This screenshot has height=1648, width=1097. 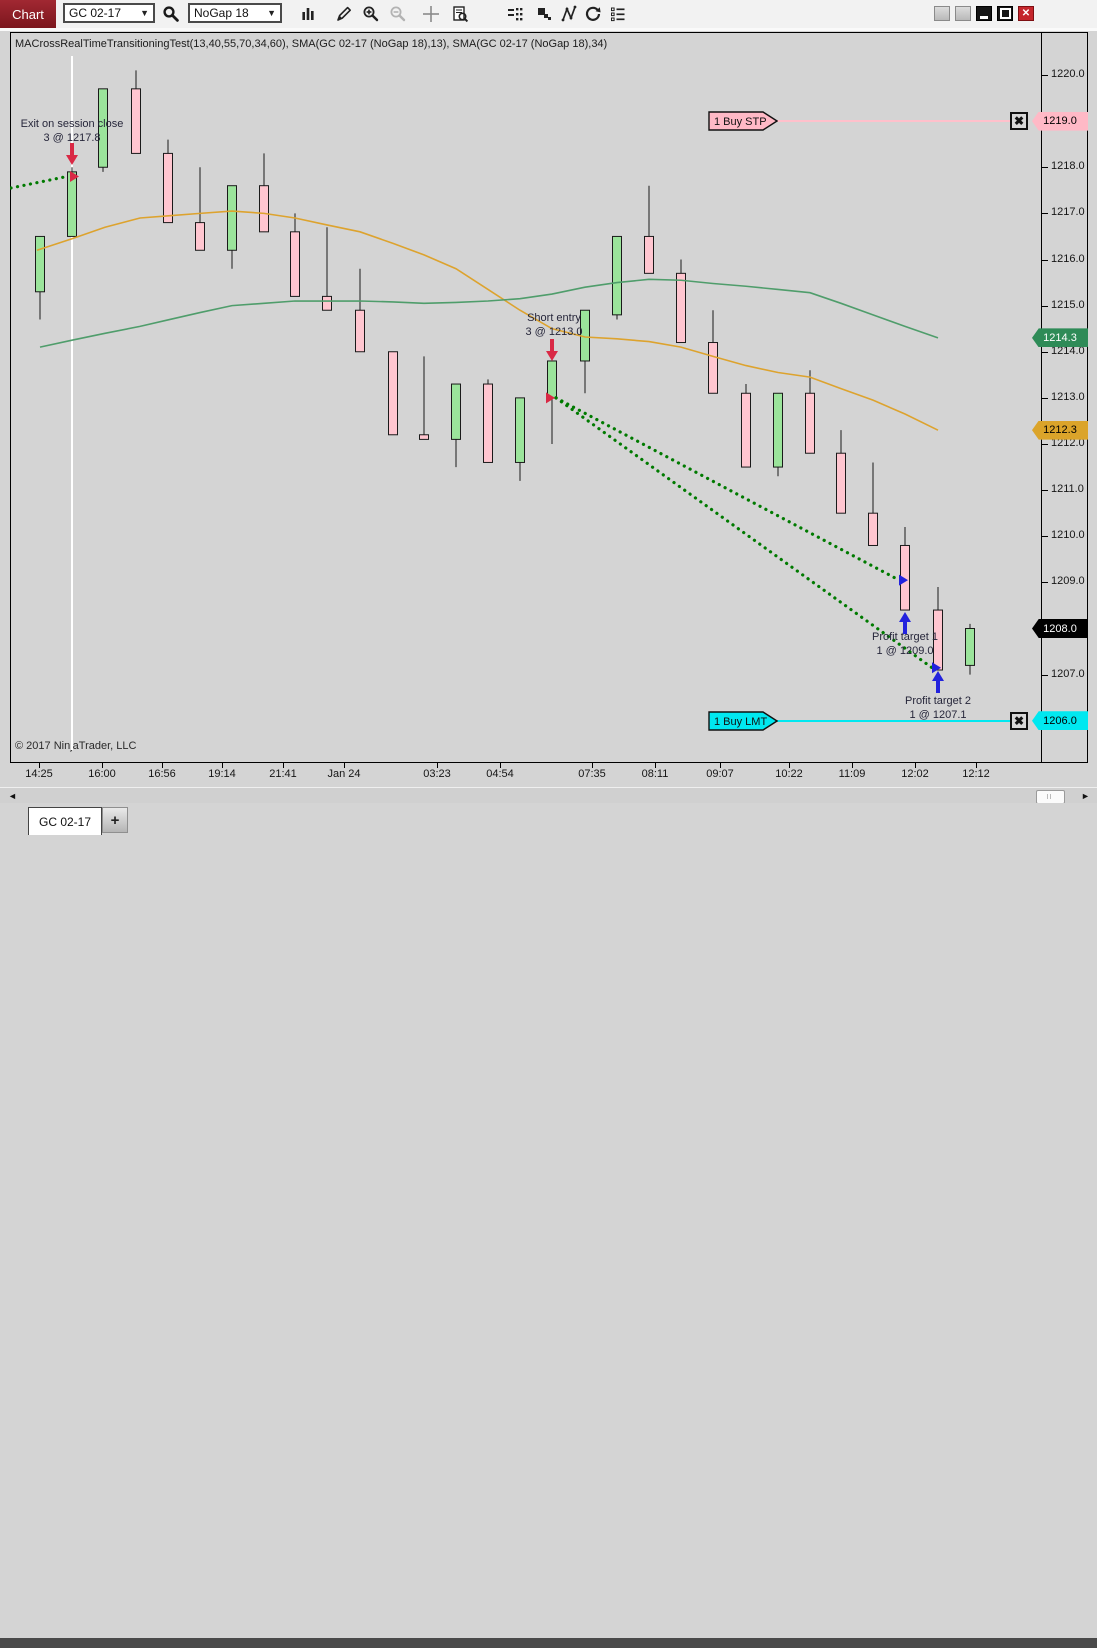 What do you see at coordinates (460, 14) in the screenshot?
I see `chart-trader-icon` at bounding box center [460, 14].